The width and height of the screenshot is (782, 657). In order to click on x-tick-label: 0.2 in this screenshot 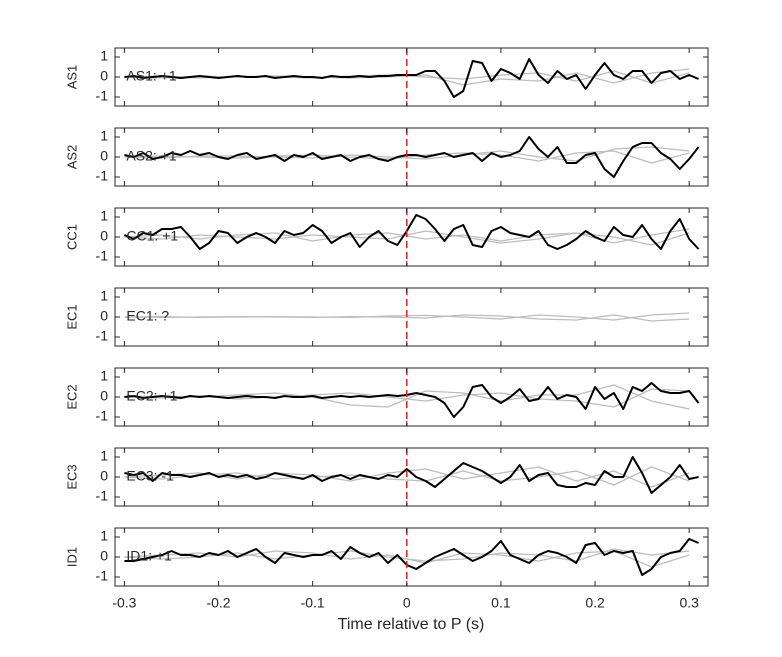, I will do `click(595, 603)`.